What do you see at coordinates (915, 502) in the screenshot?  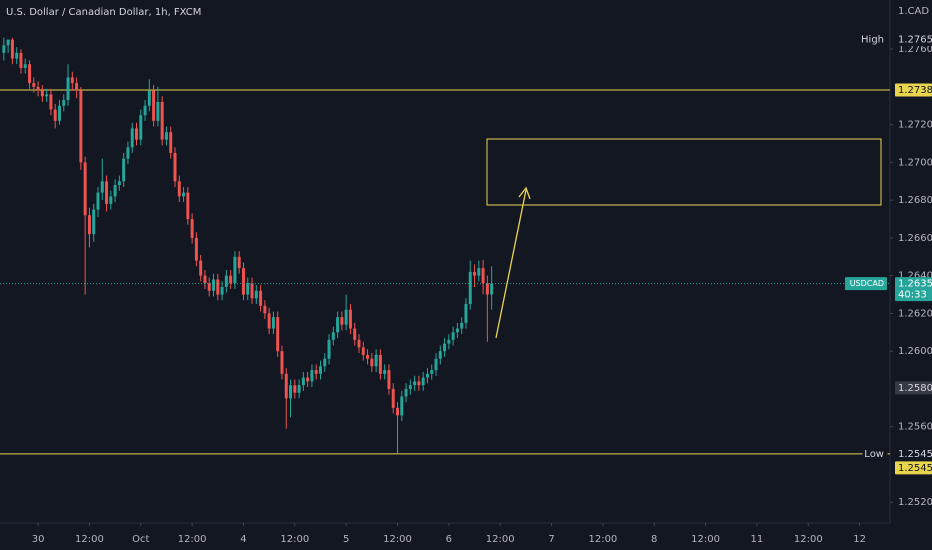 I see `y-tick-label: 1.25200` at bounding box center [915, 502].